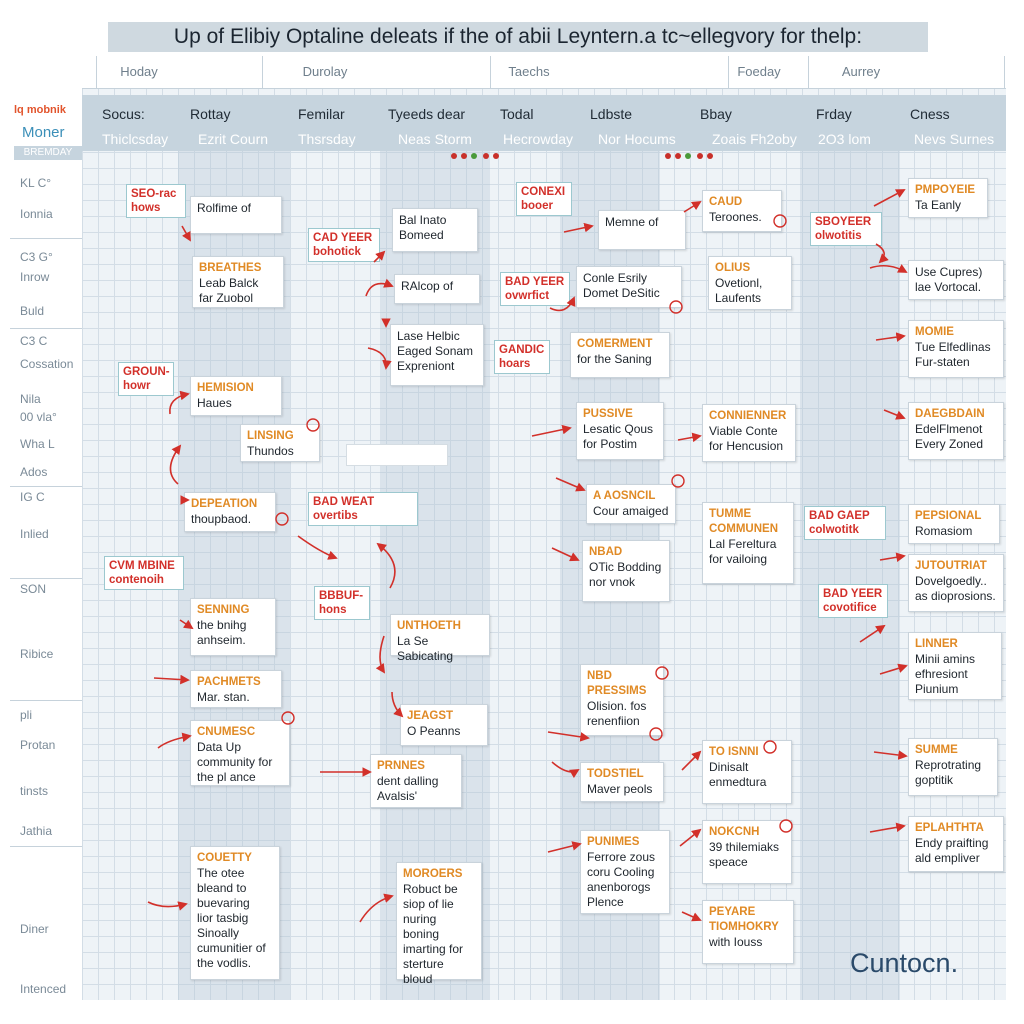 This screenshot has width=1024, height=1024. Describe the element at coordinates (408, 788) in the screenshot. I see `card-text: dent dalling Avalsis'` at that location.